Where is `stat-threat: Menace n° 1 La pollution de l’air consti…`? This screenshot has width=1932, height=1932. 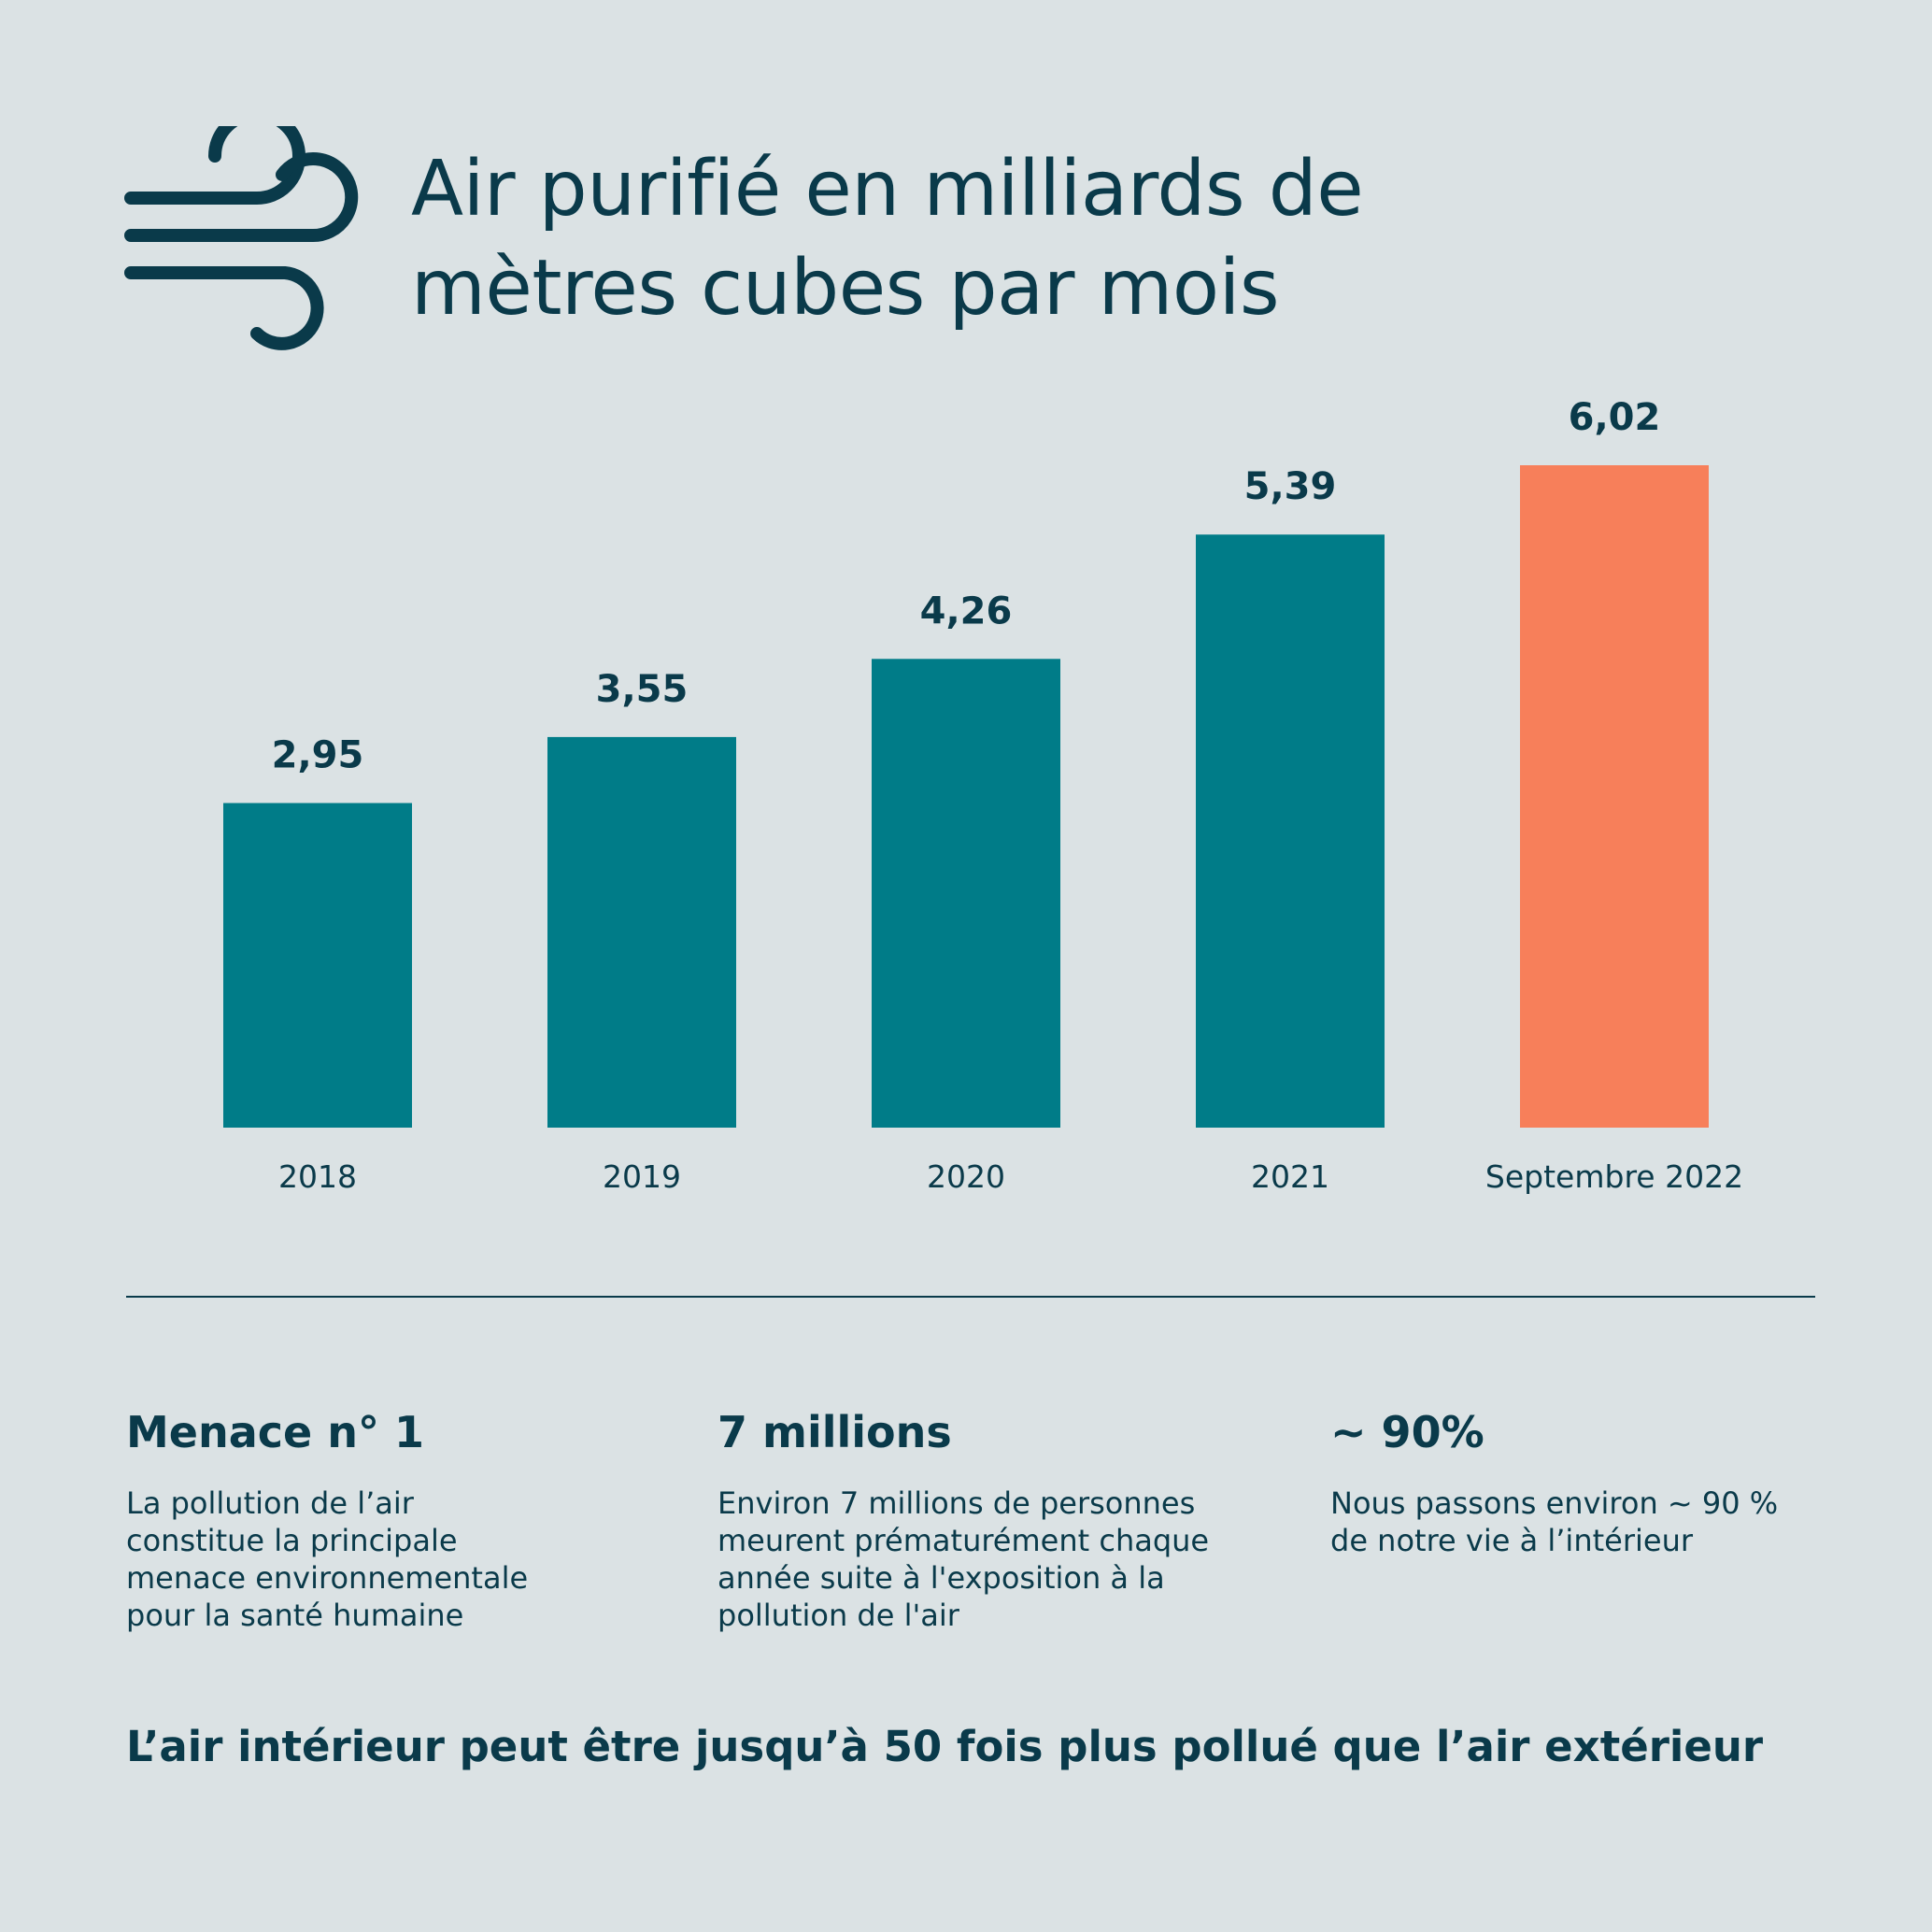
stat-threat: Menace n° 1 La pollution de l’air consti… is located at coordinates (387, 1520).